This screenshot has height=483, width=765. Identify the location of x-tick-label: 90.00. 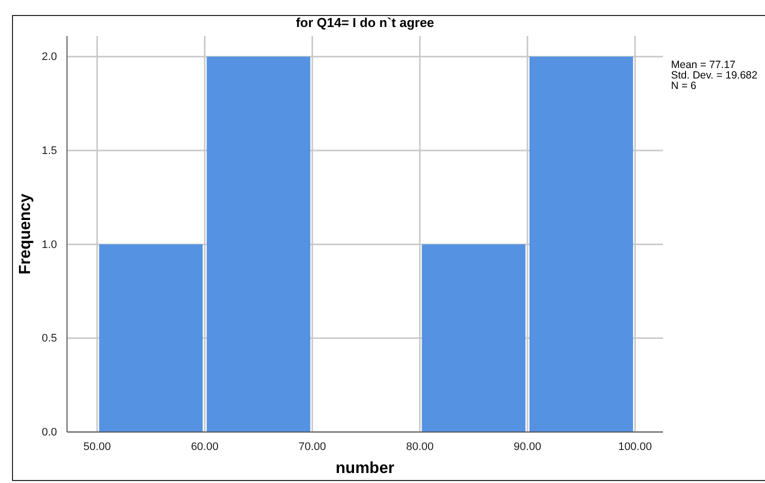
(528, 446).